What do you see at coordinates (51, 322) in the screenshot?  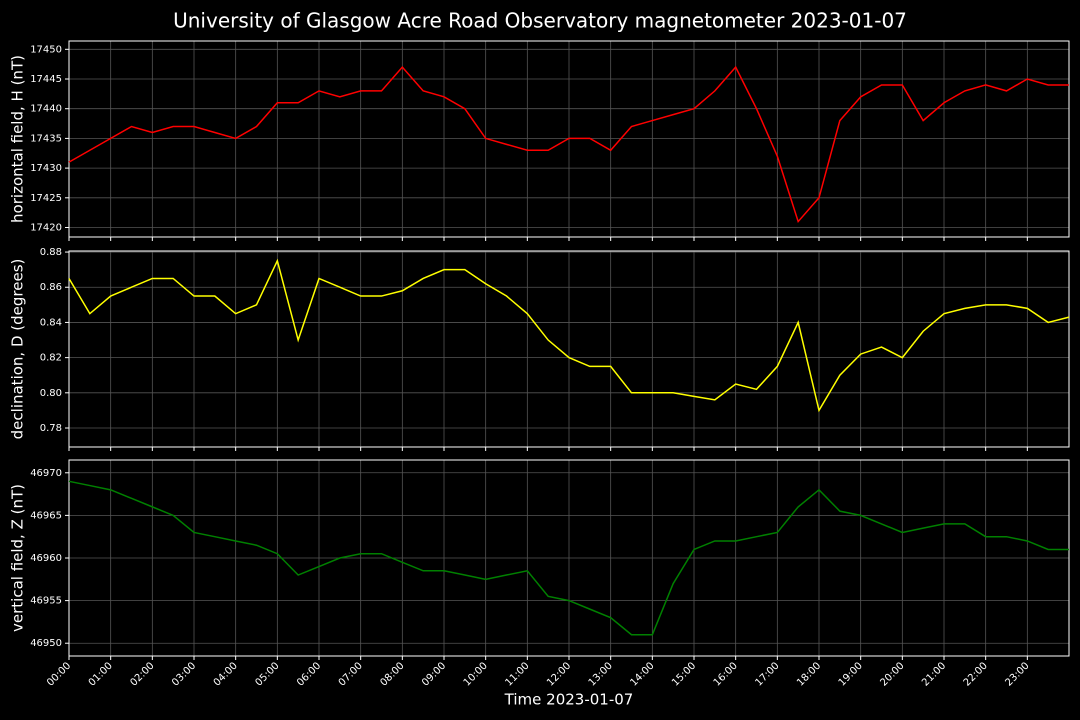 I see `y-tick-label: 0.84` at bounding box center [51, 322].